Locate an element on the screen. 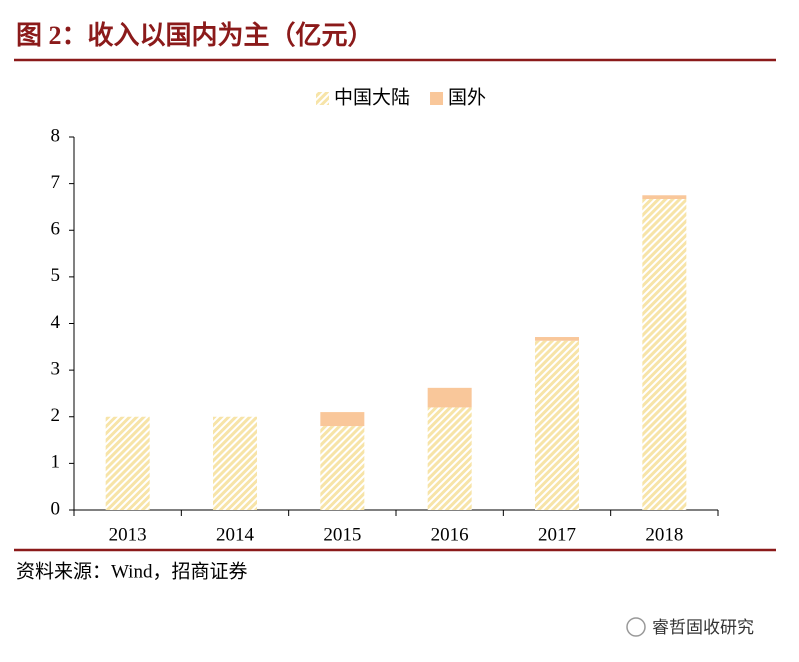  x-tick-label: 2015 is located at coordinates (342, 534).